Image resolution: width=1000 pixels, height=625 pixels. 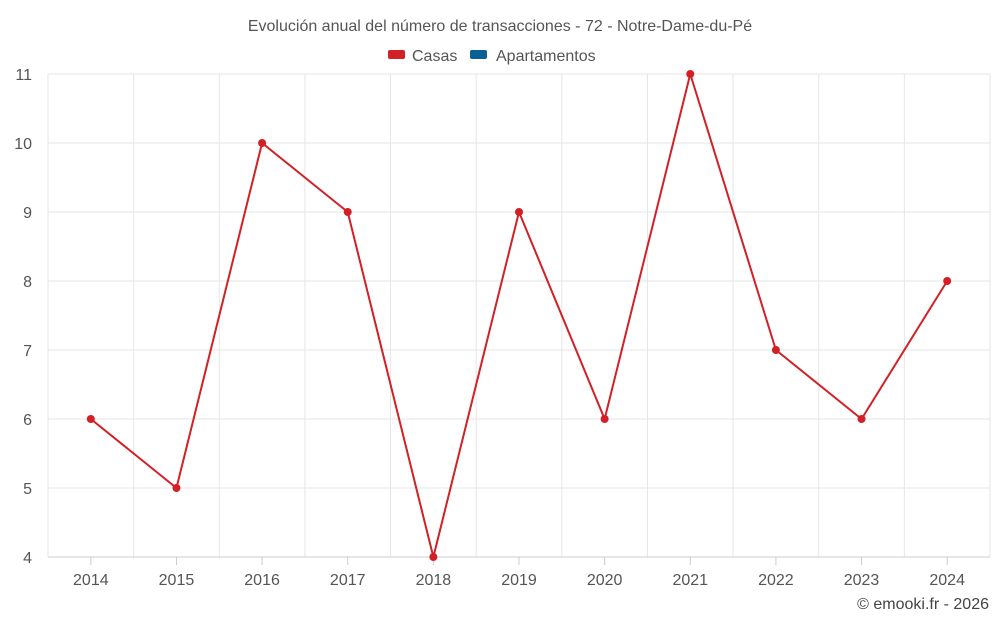 What do you see at coordinates (23, 75) in the screenshot?
I see `y-tick-label: 11` at bounding box center [23, 75].